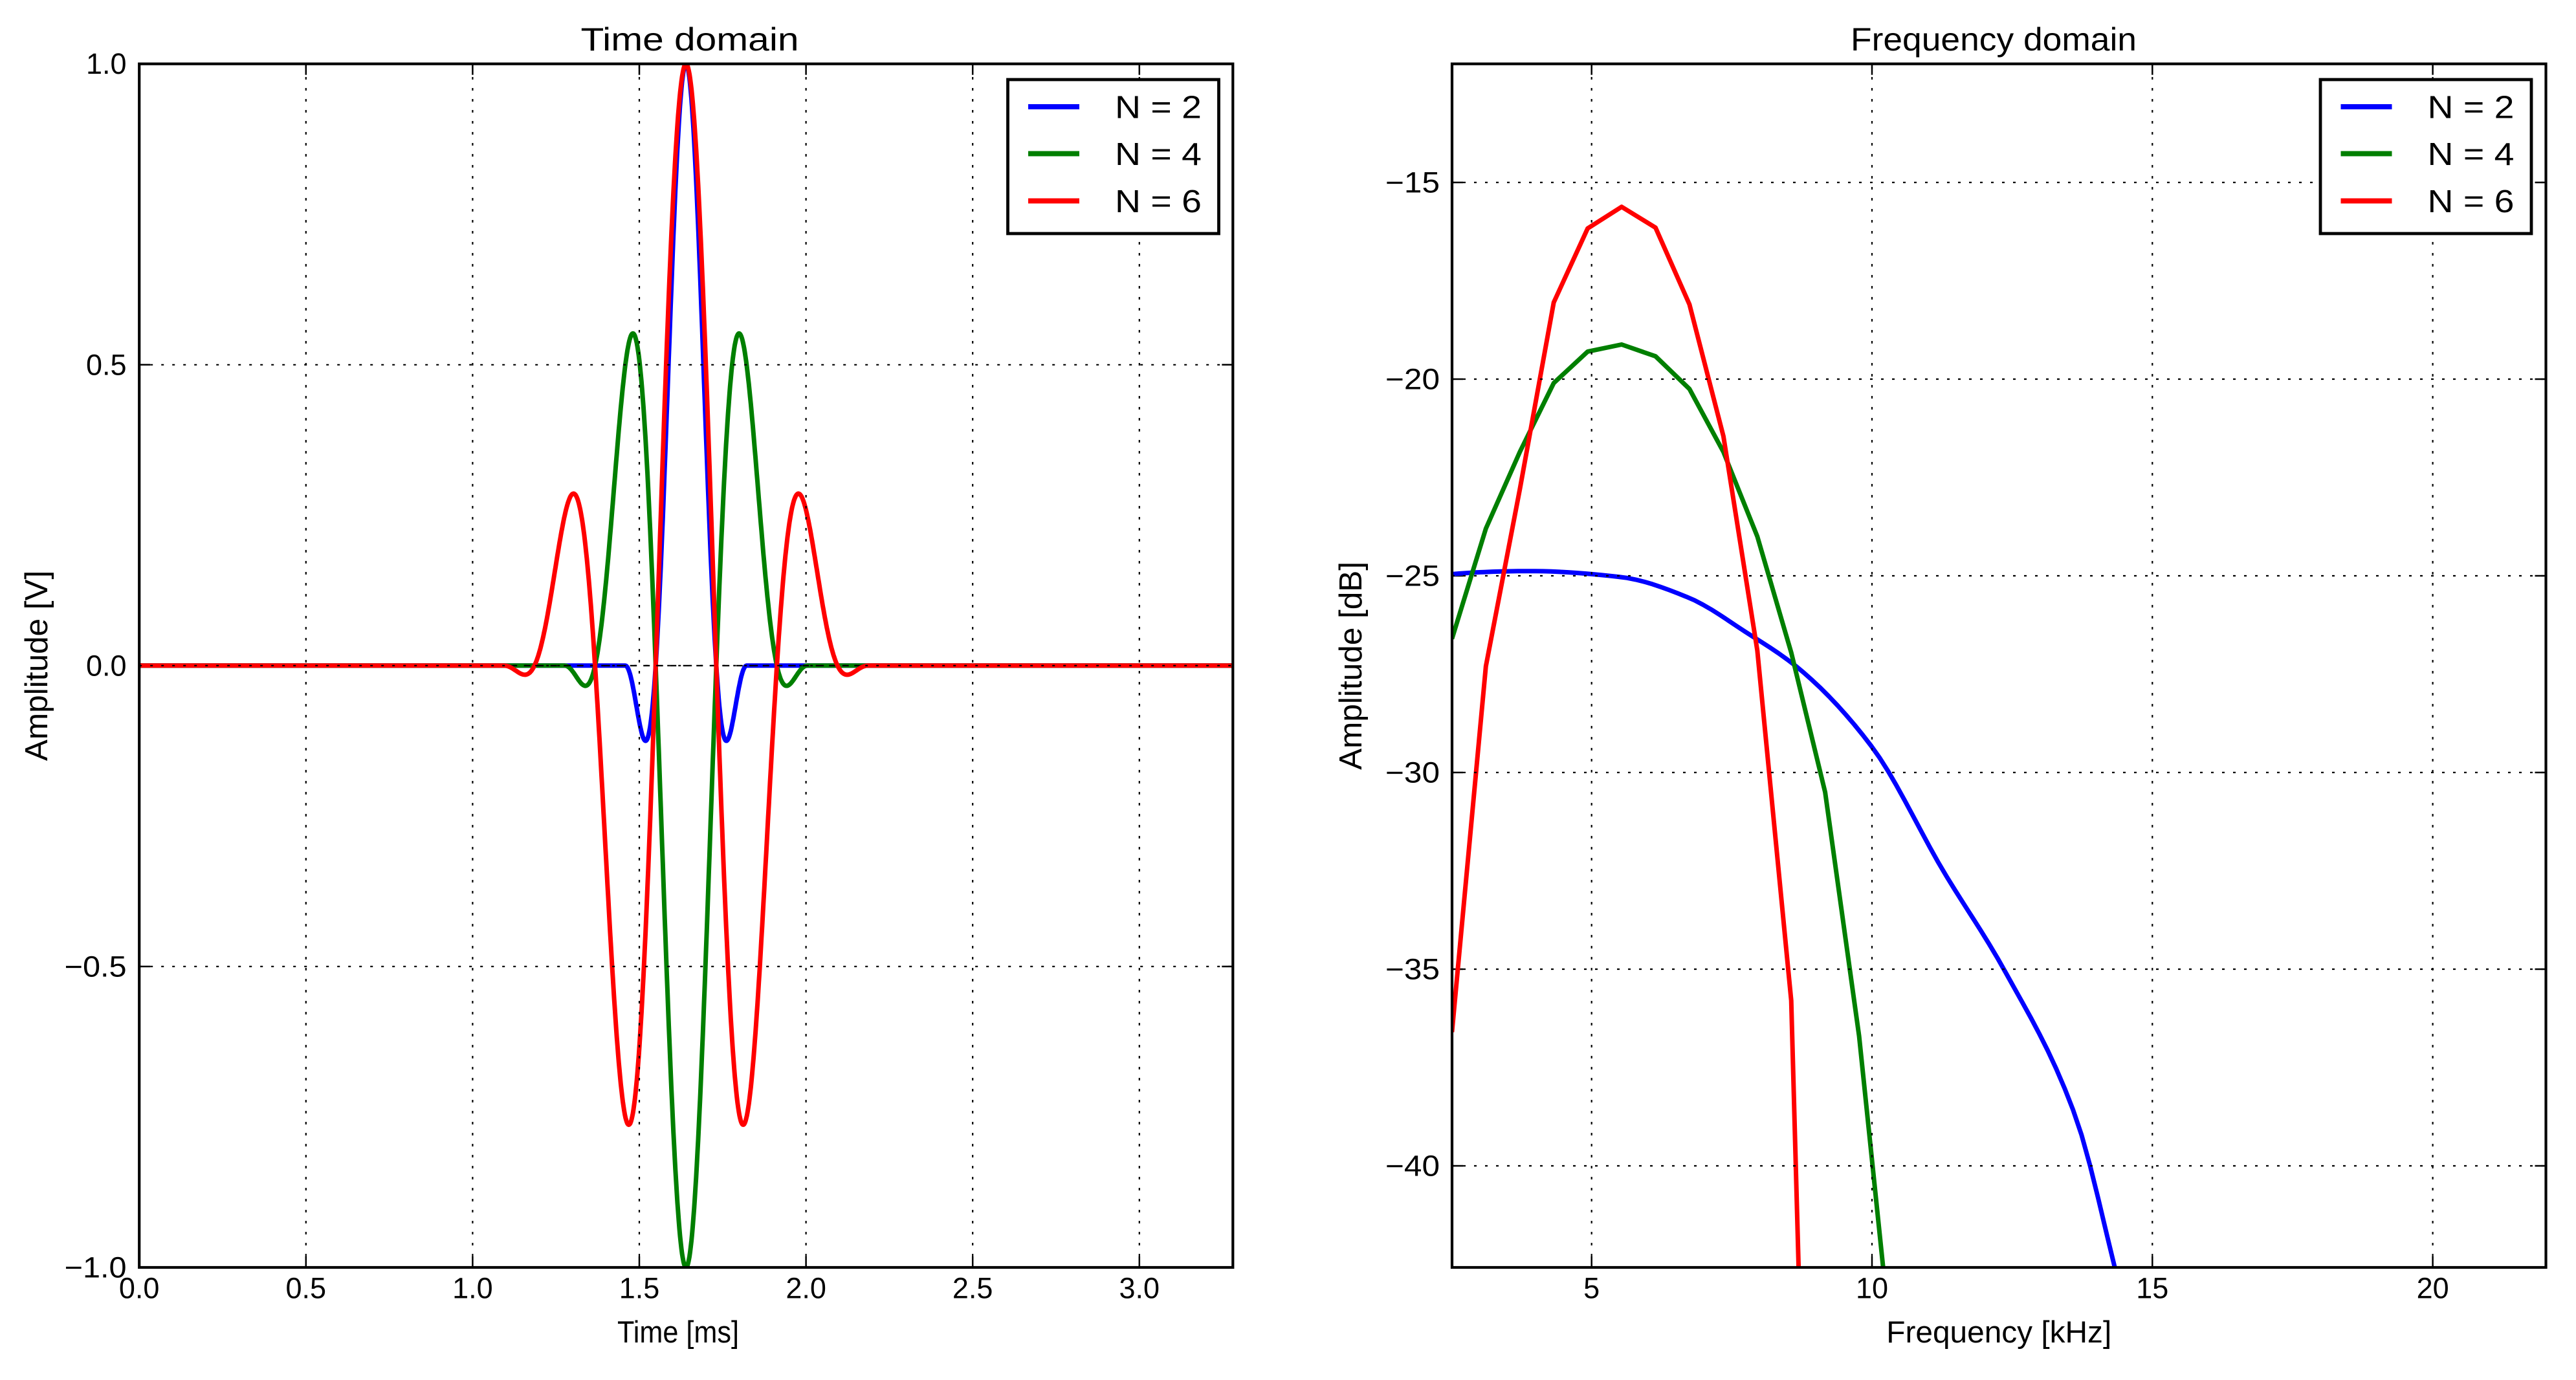 The width and height of the screenshot is (2576, 1380). Describe the element at coordinates (2433, 1289) in the screenshot. I see `svg-text: 20` at that location.